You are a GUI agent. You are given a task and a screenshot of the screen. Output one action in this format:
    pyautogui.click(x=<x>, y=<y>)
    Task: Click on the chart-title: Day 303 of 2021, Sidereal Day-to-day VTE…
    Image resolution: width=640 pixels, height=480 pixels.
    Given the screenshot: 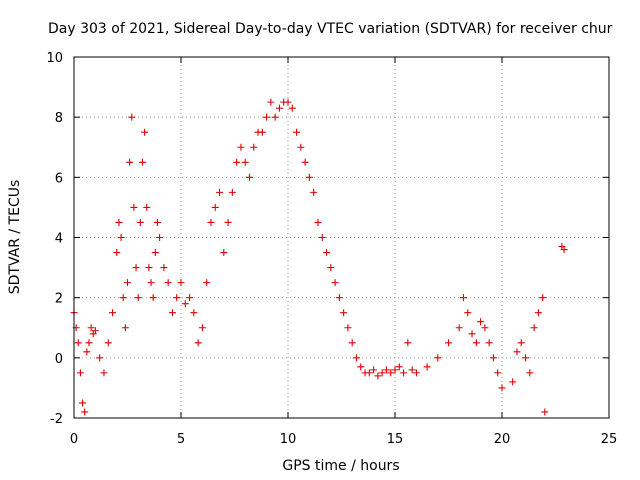 What is the action you would take?
    pyautogui.click(x=330, y=29)
    